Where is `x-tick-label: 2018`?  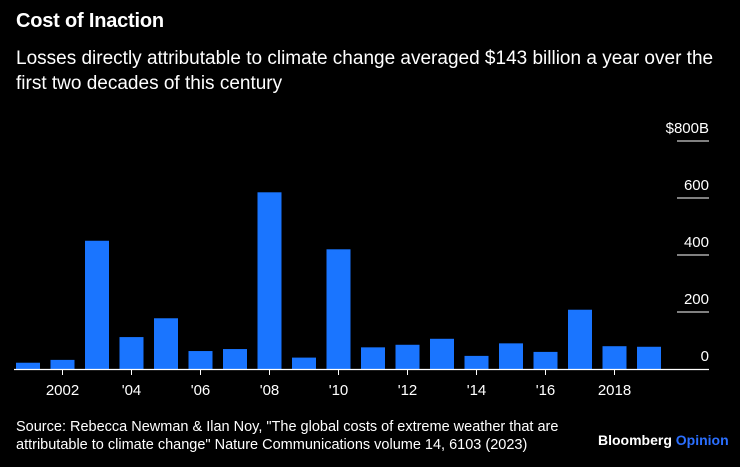 x-tick-label: 2018 is located at coordinates (614, 390).